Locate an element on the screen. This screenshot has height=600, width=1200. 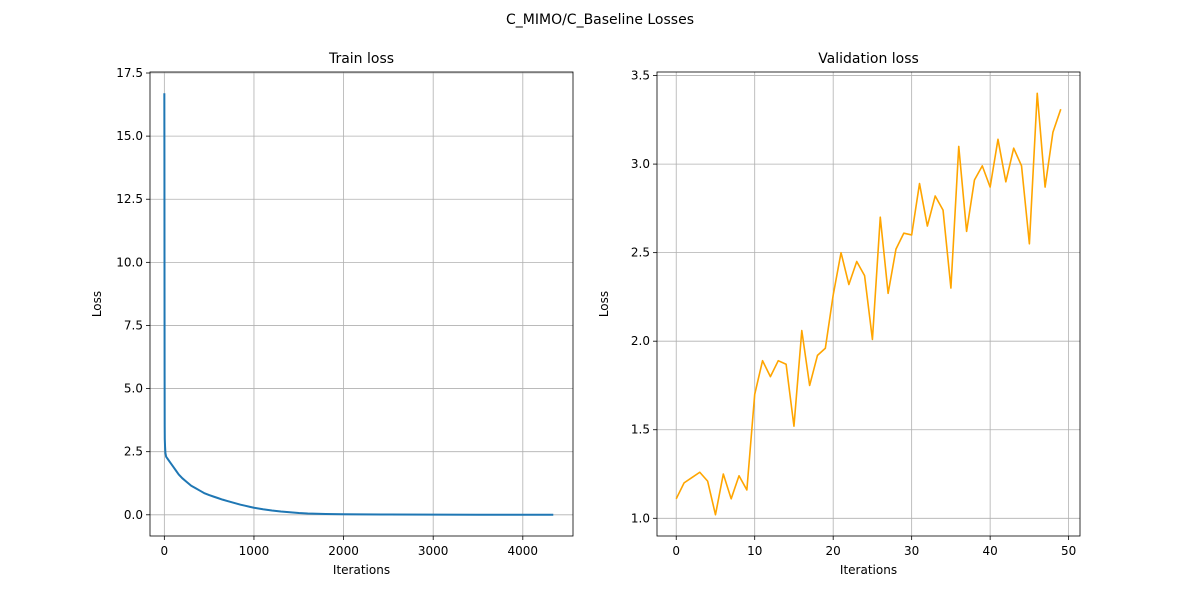
train-y-tick-label: 0.0 is located at coordinates (133, 515).